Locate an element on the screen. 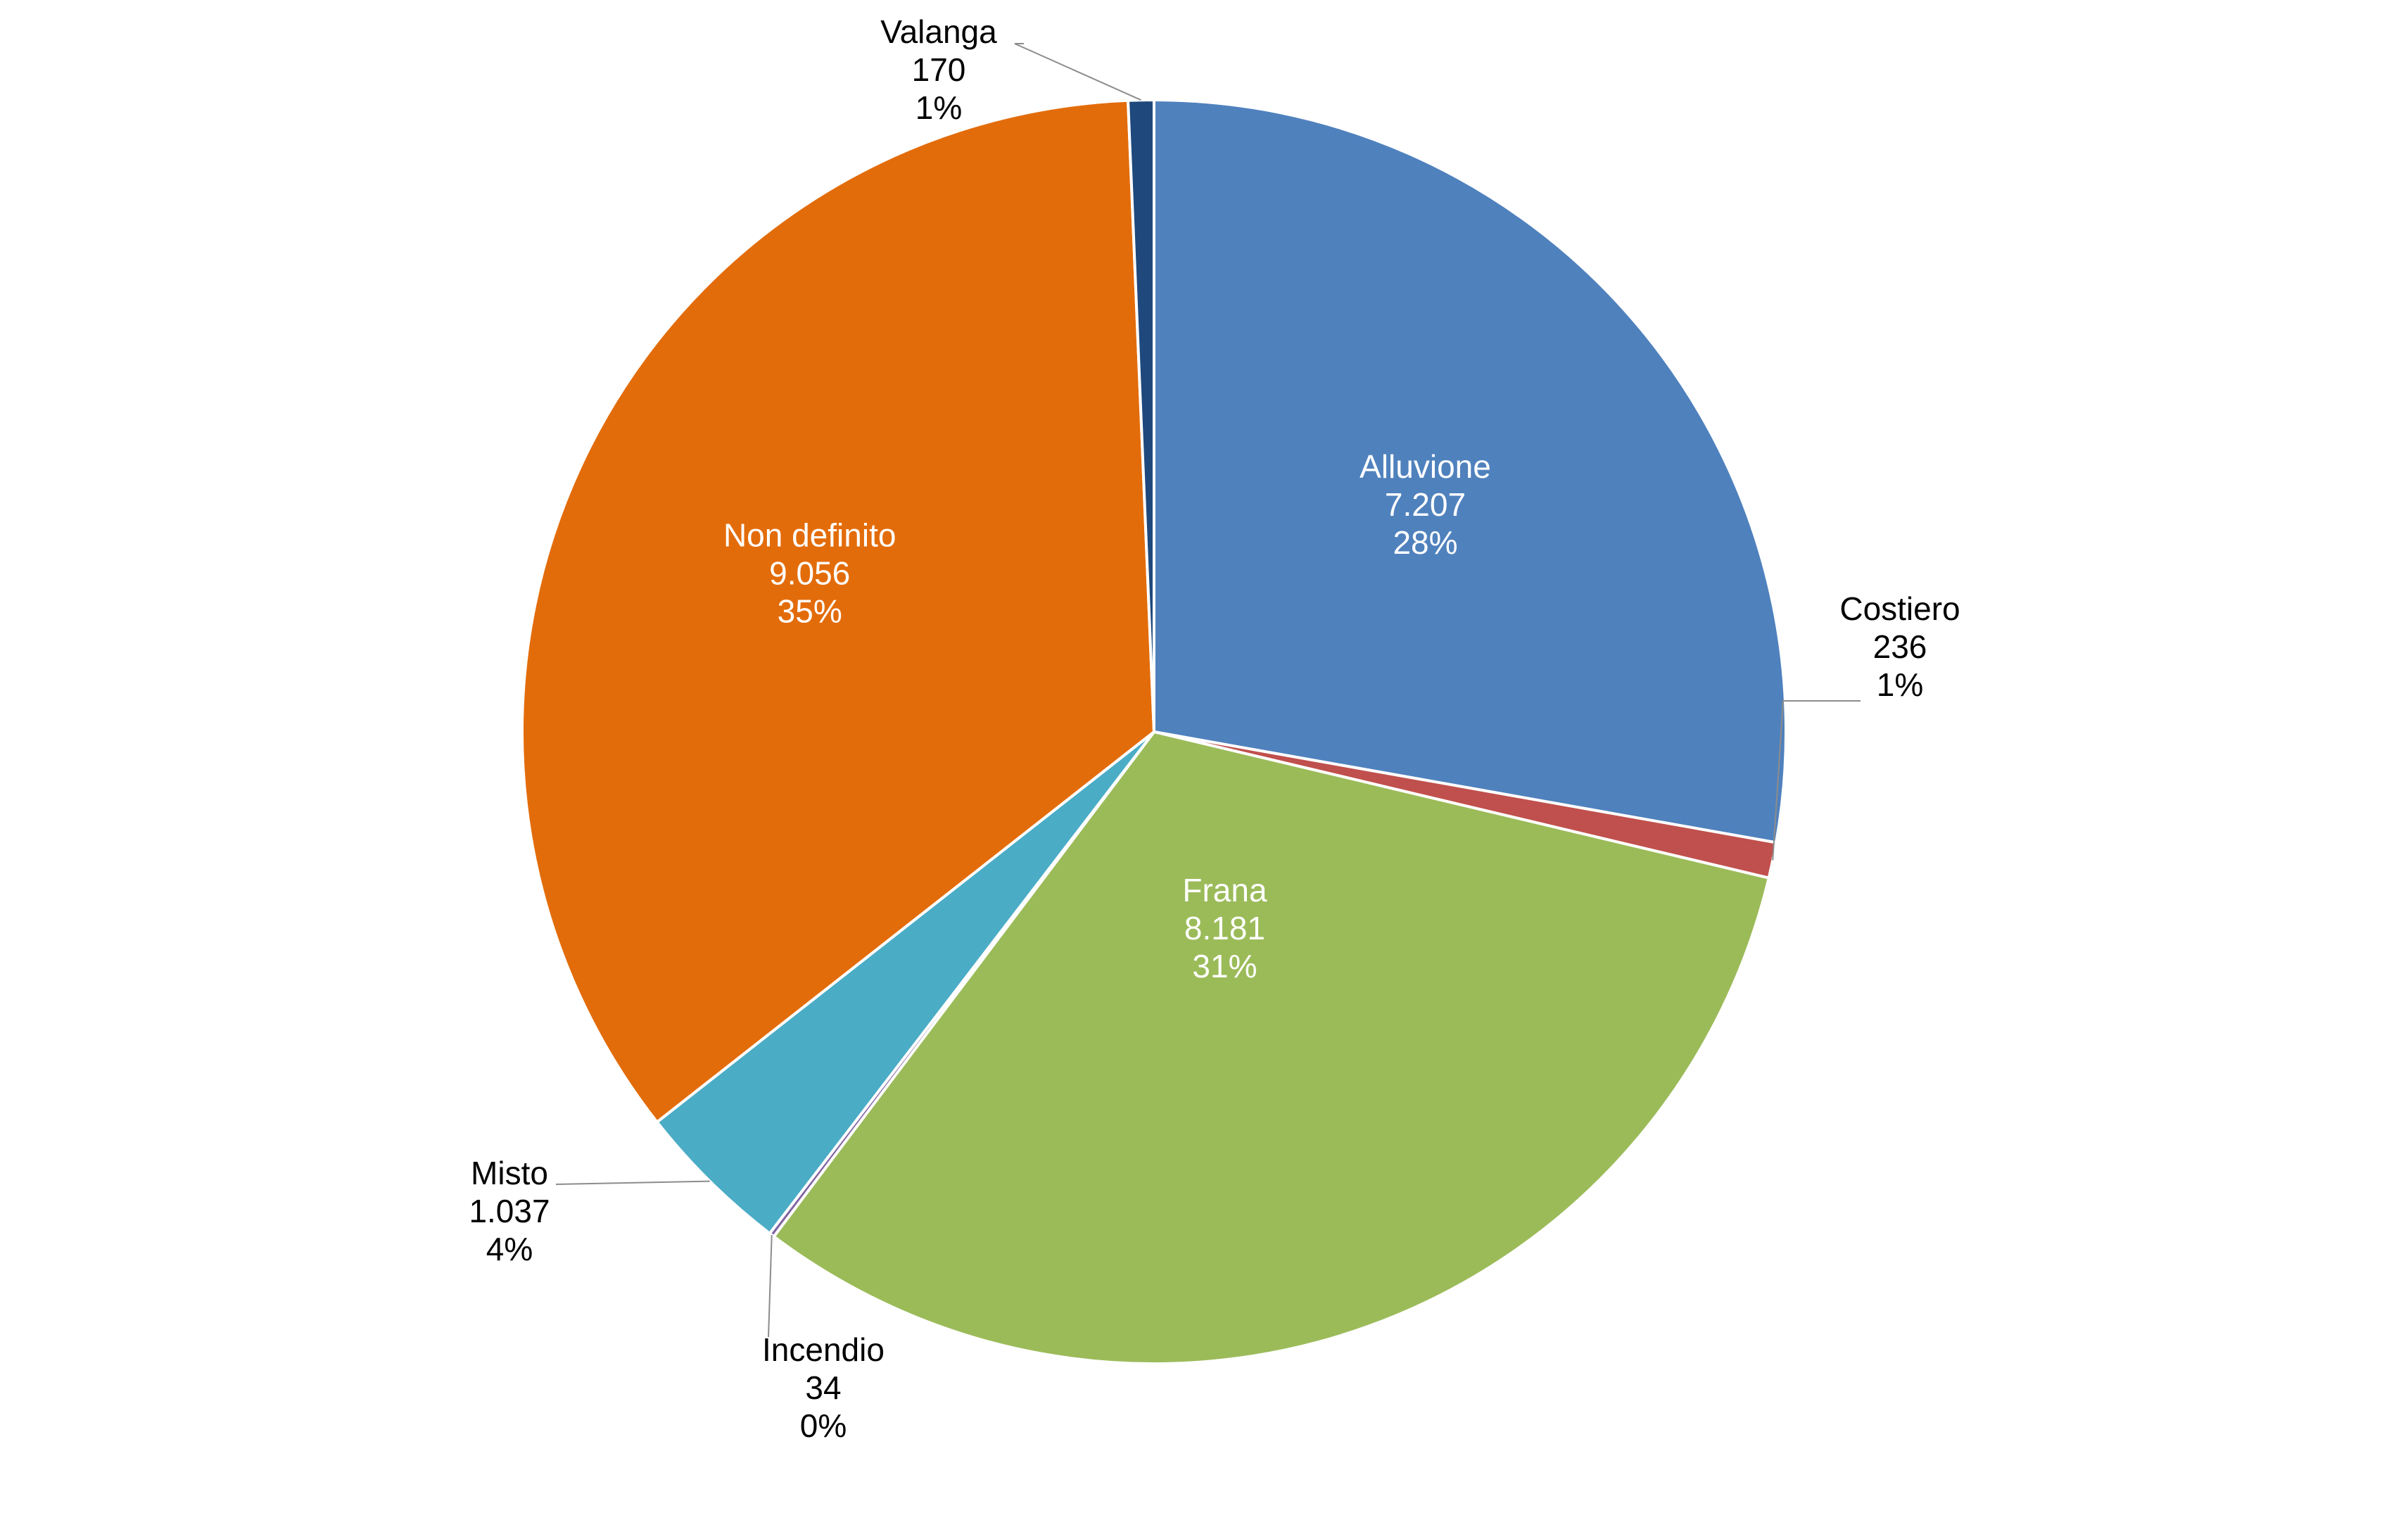 Image resolution: width=2408 pixels, height=1527 pixels. leader-line-misto is located at coordinates (632, 1182).